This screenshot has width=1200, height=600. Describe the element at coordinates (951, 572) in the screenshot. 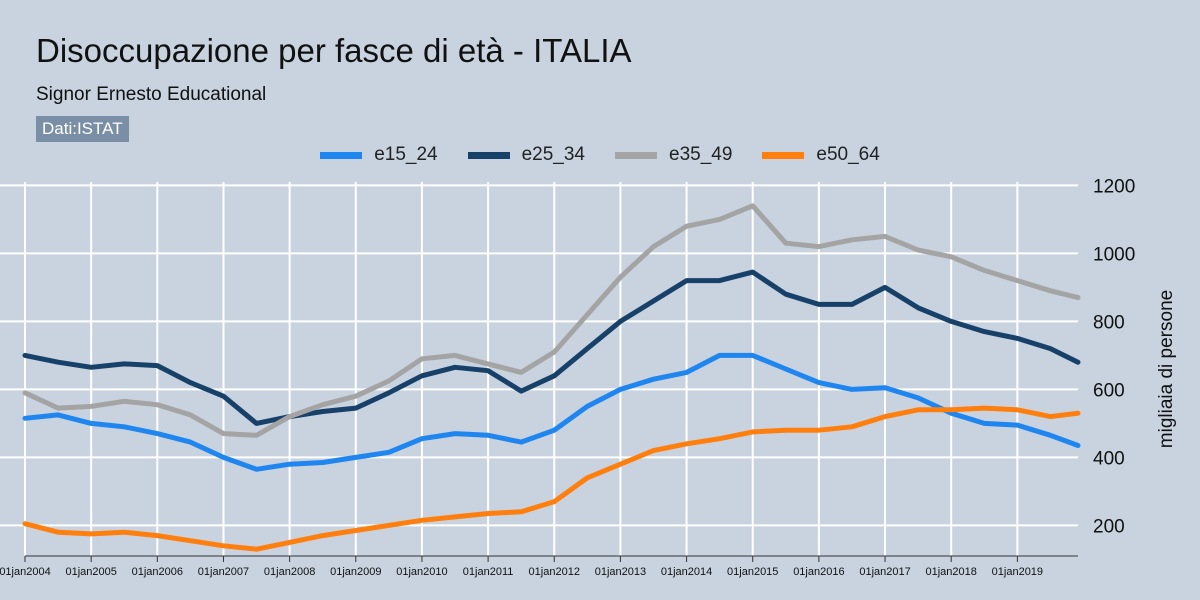

I see `x-tick-label: 01jan2018` at that location.